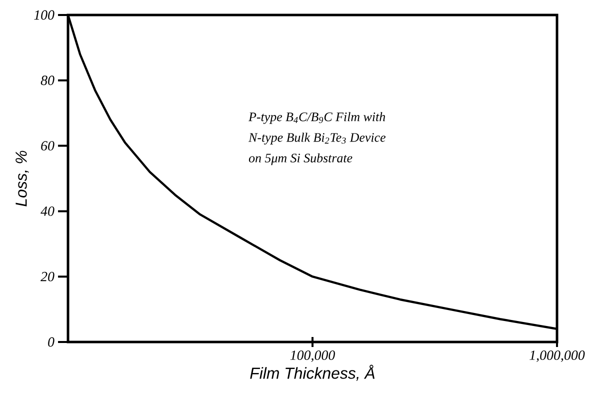  What do you see at coordinates (22, 178) in the screenshot?
I see `y-axis-title: Loss, %` at bounding box center [22, 178].